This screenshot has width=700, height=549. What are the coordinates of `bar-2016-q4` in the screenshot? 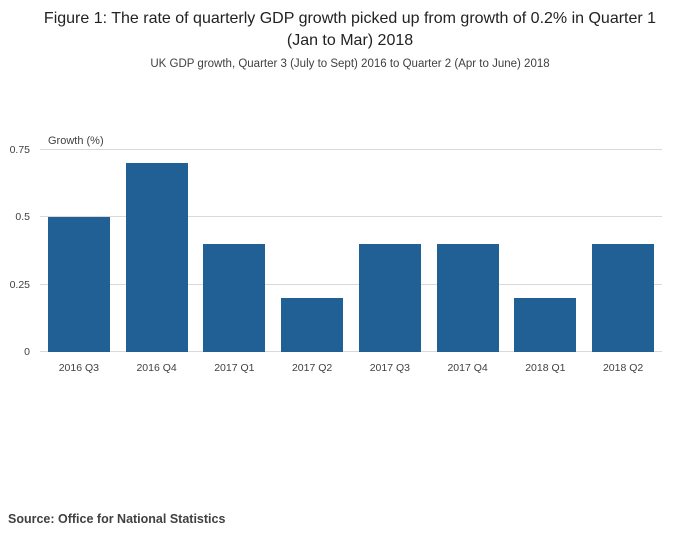 It's located at (156, 257).